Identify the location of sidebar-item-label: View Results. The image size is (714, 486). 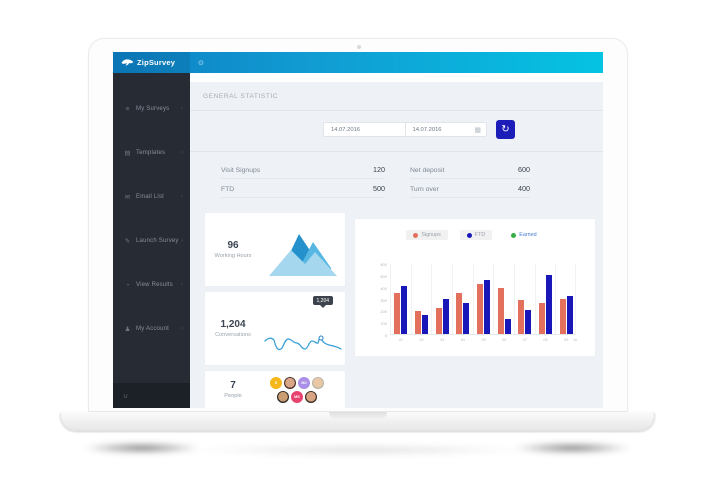
(154, 285).